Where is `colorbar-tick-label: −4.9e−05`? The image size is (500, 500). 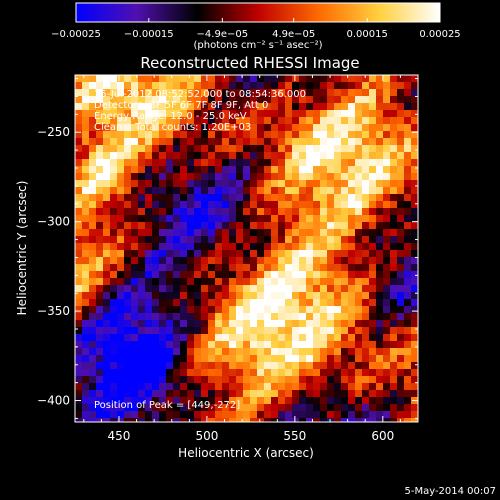
colorbar-tick-label: −4.9e−05 is located at coordinates (223, 34).